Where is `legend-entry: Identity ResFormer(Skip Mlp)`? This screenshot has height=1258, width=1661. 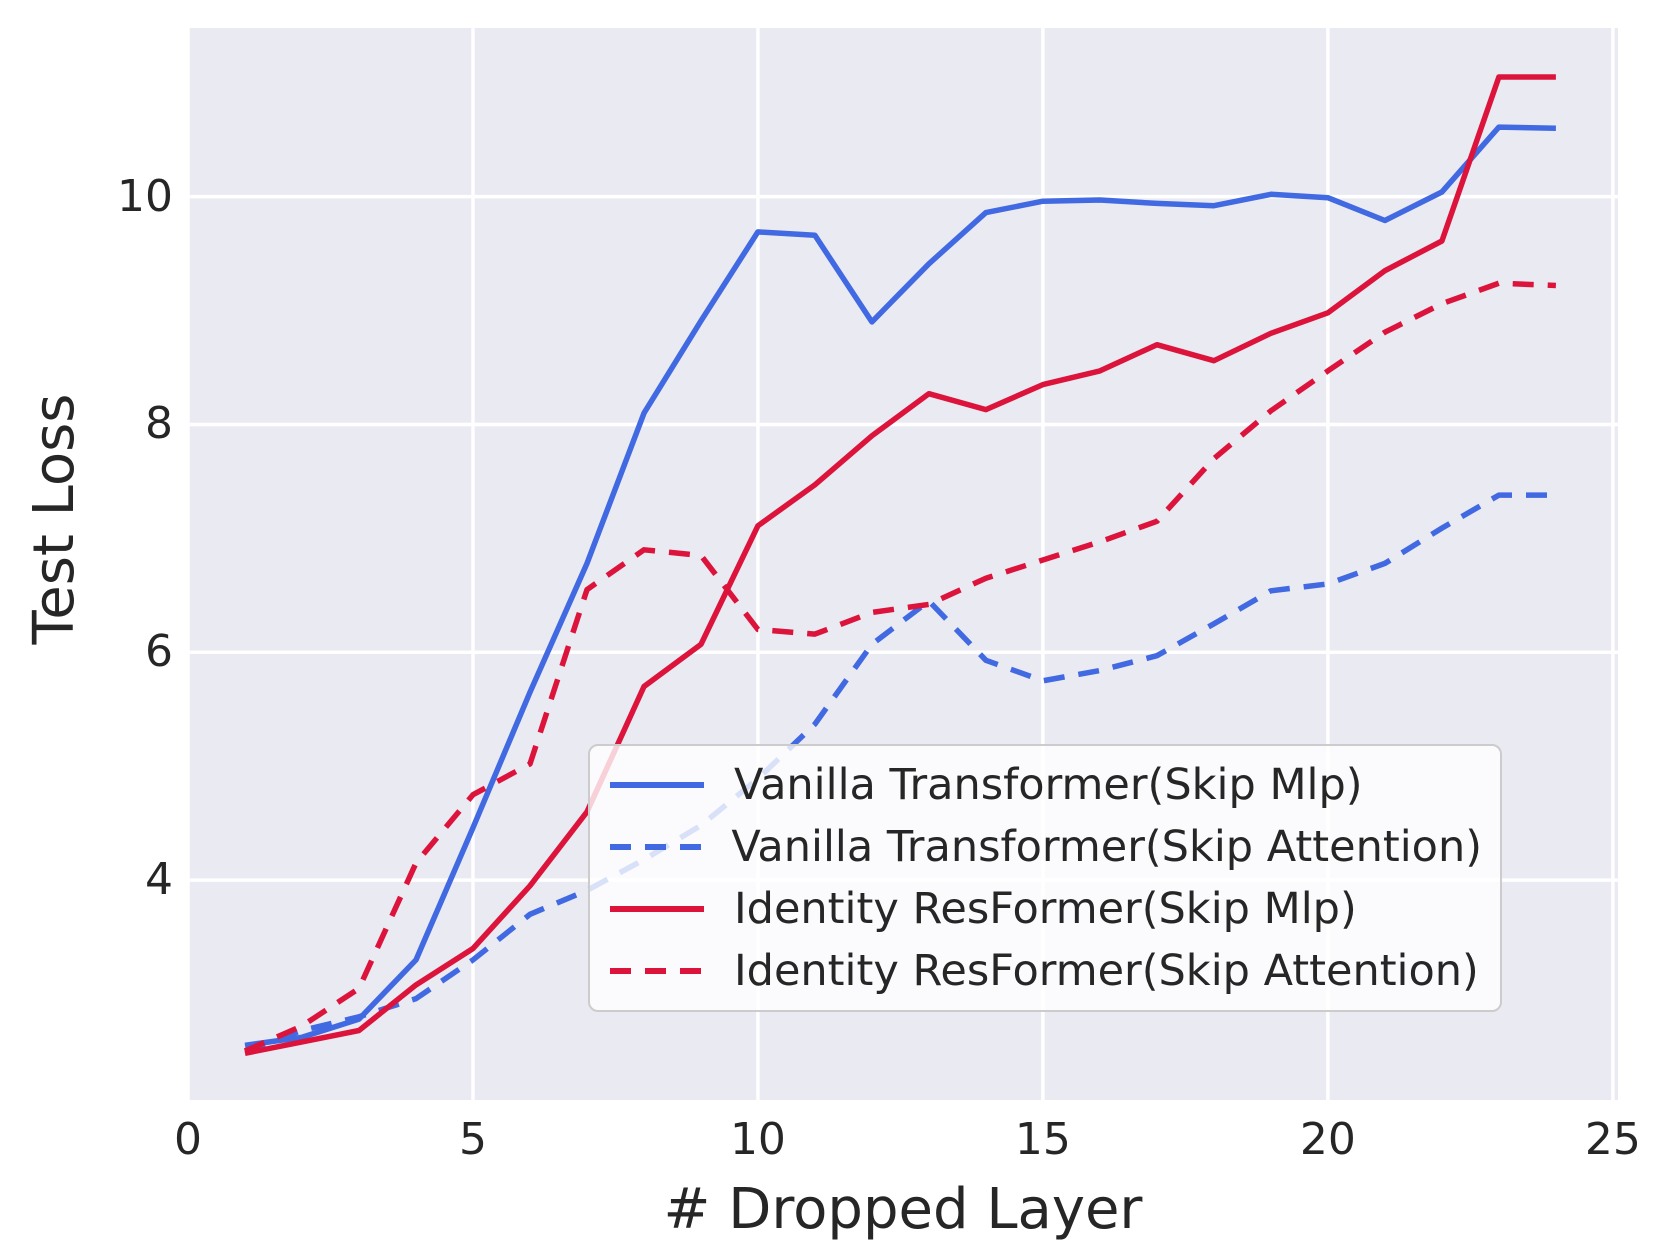
legend-entry: Identity ResFormer(Skip Mlp) is located at coordinates (1045, 908).